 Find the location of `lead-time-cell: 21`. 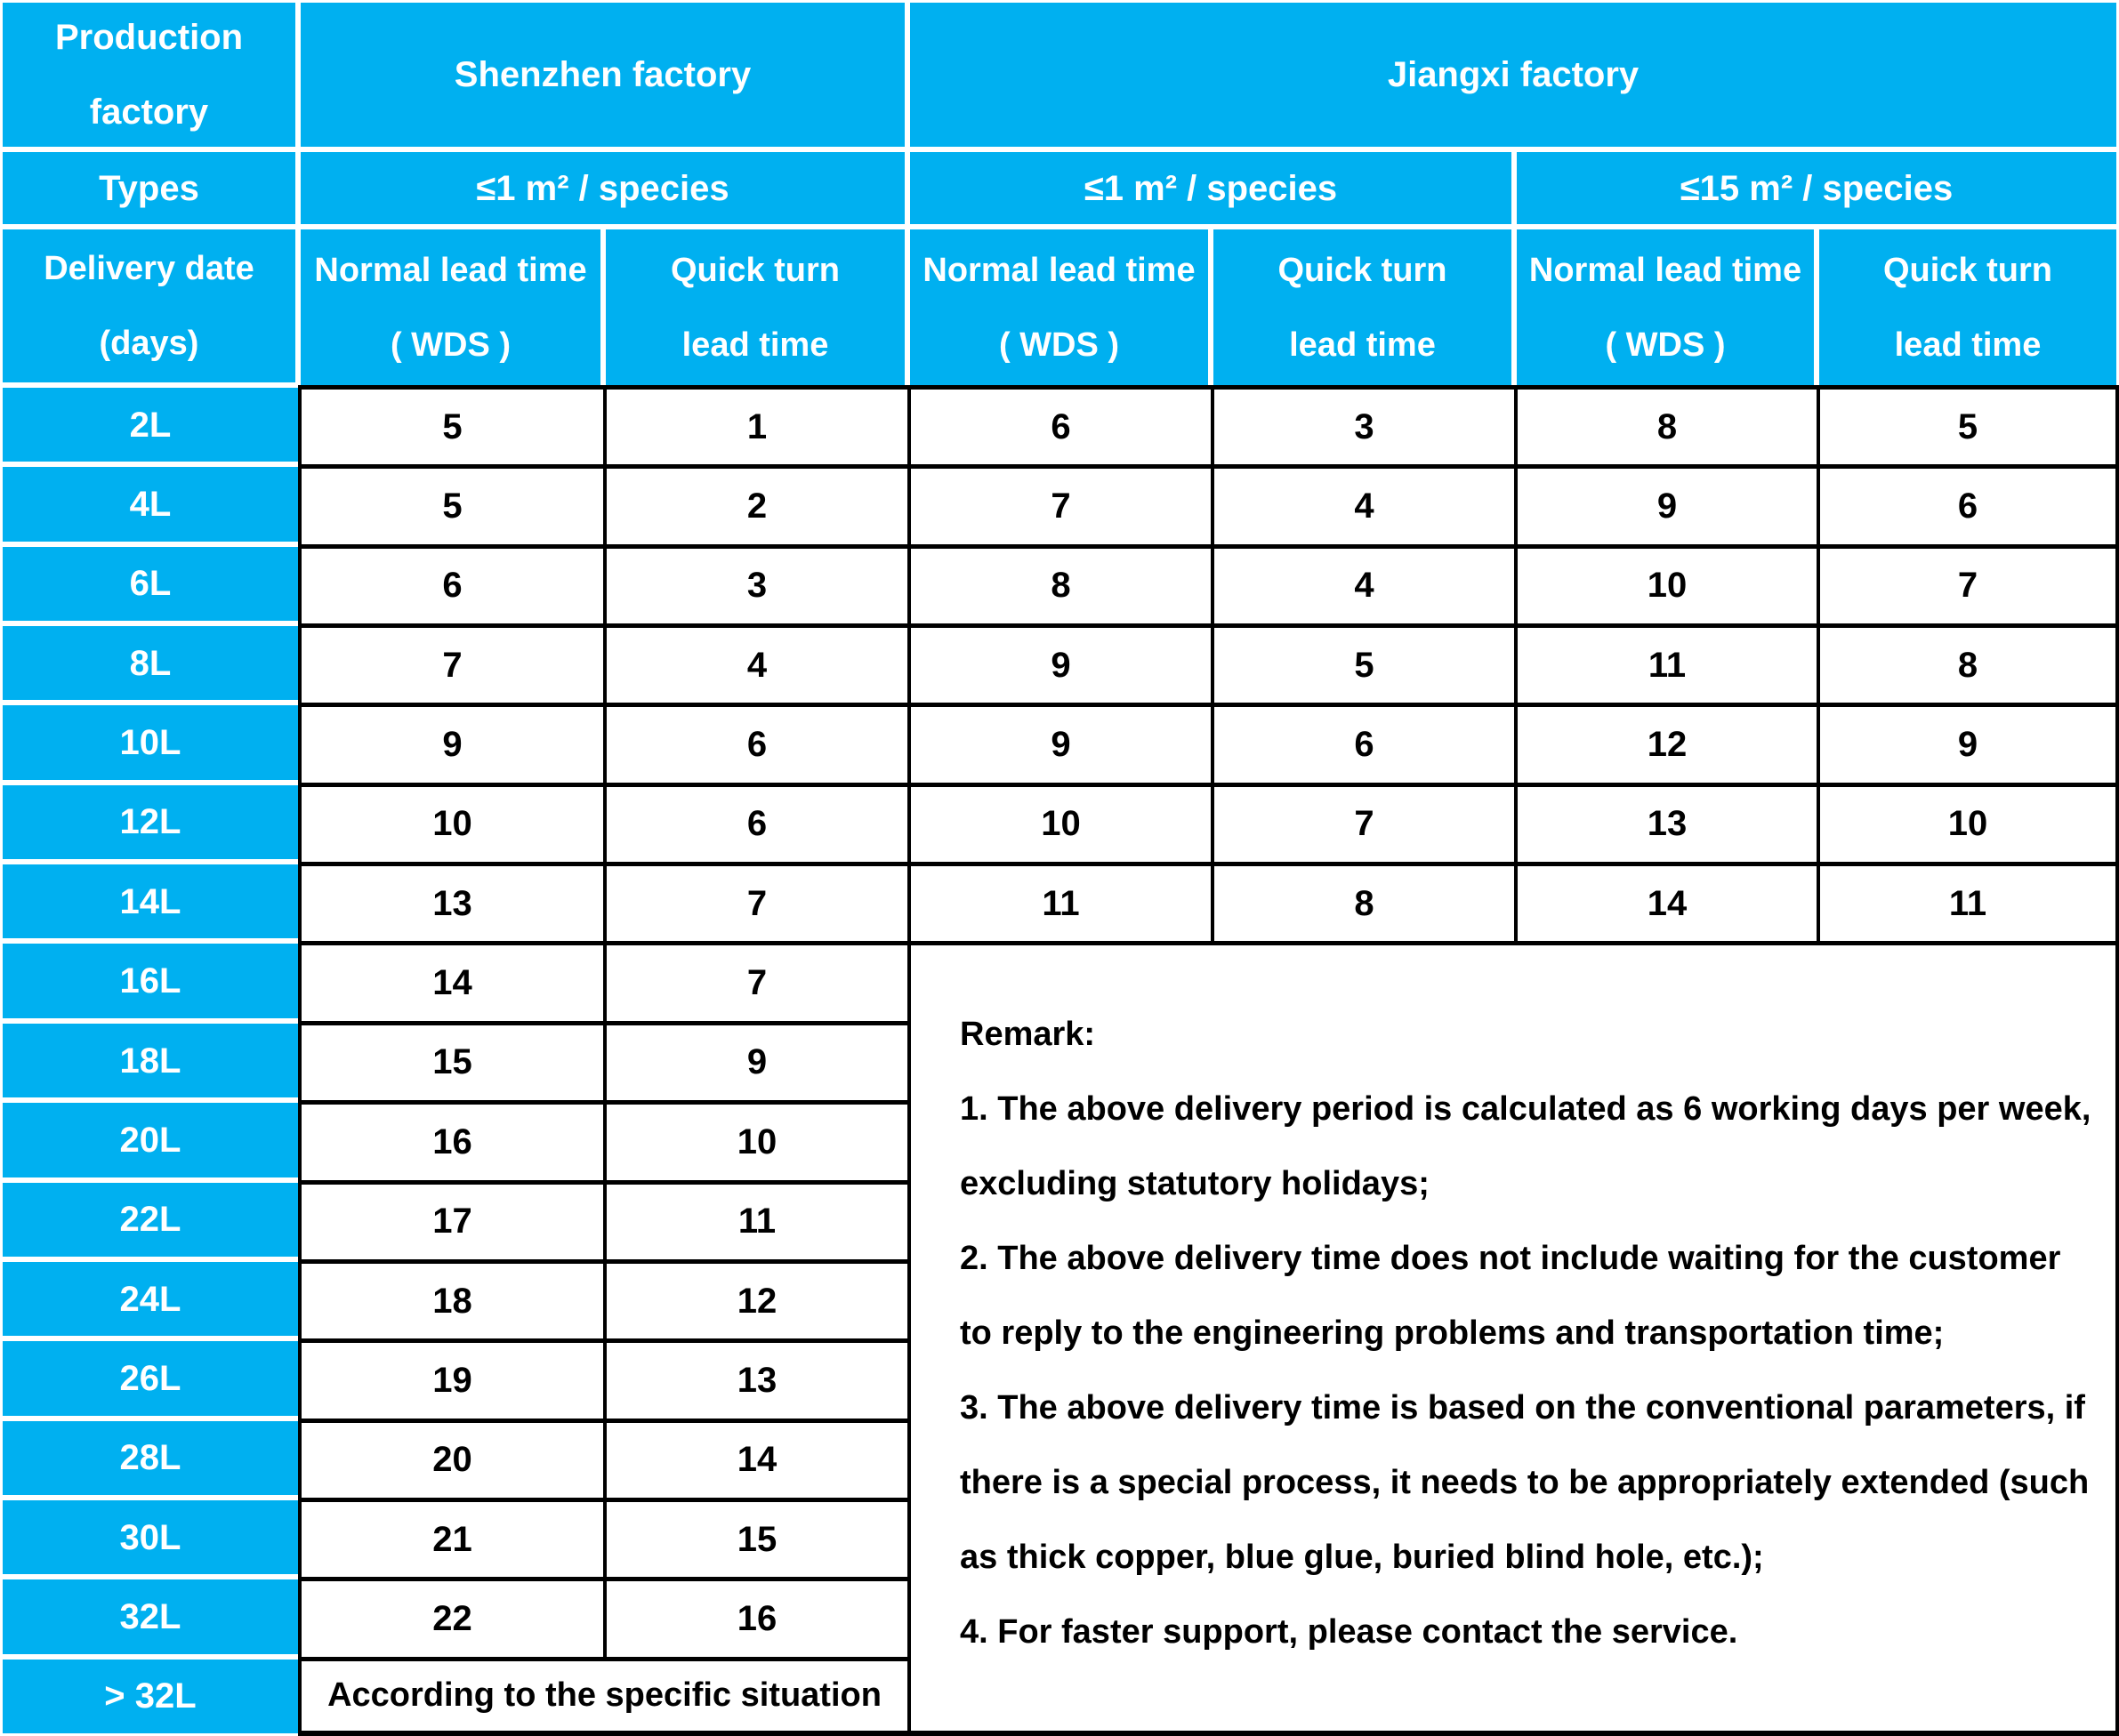

lead-time-cell: 21 is located at coordinates (450, 1537).